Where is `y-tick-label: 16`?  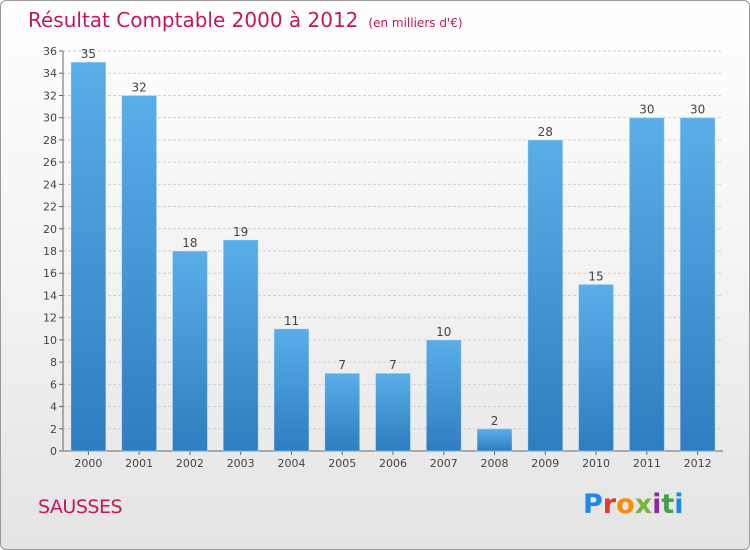 y-tick-label: 16 is located at coordinates (50, 273).